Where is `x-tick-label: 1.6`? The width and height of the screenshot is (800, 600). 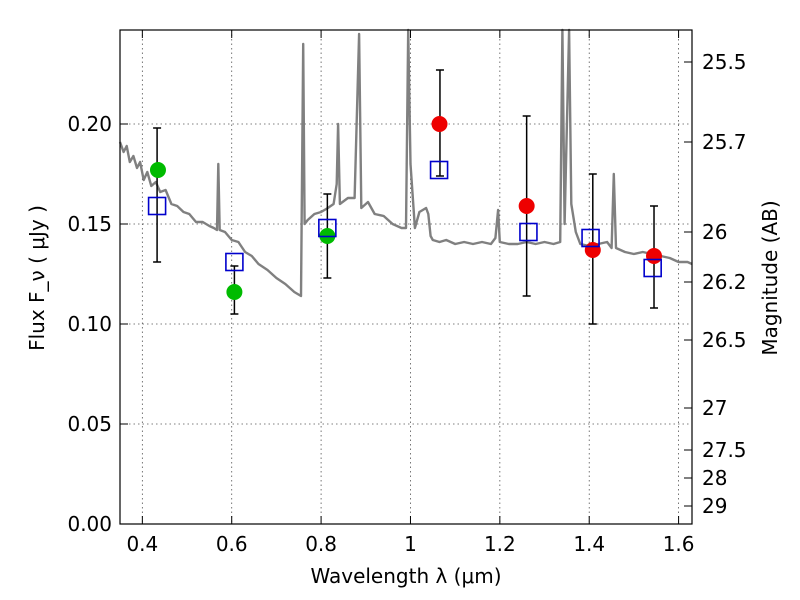 x-tick-label: 1.6 is located at coordinates (679, 544).